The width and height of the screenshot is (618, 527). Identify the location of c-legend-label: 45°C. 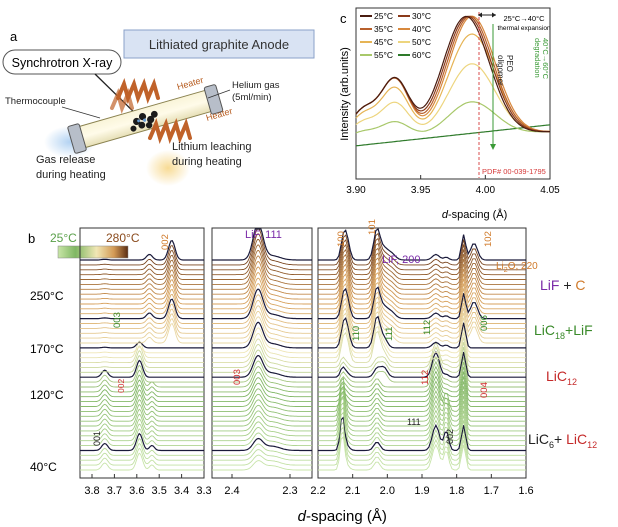
(383, 42).